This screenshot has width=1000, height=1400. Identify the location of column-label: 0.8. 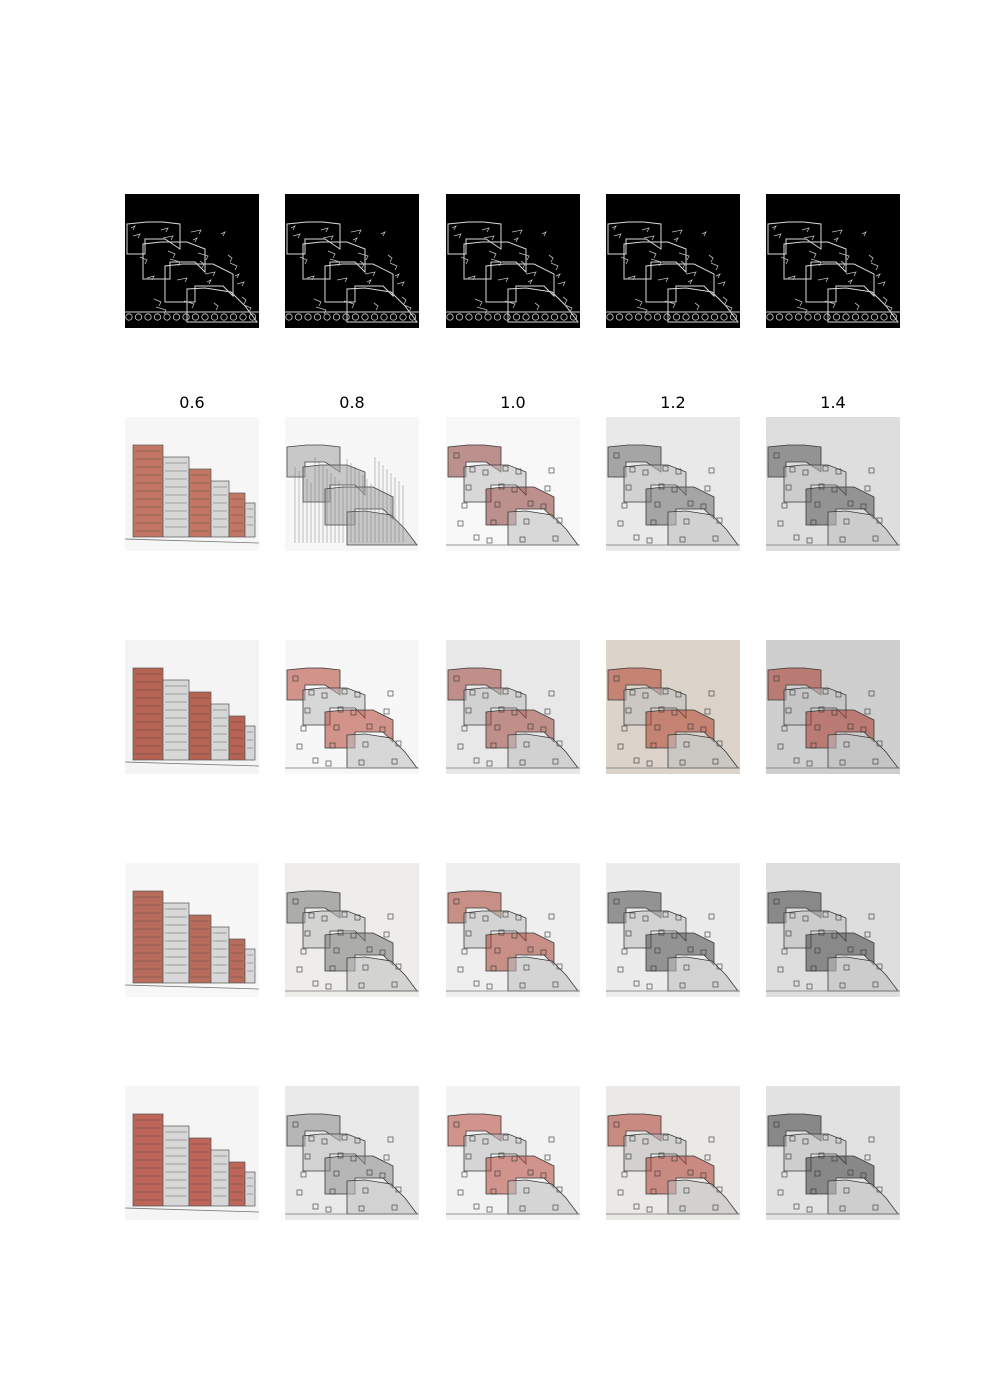
(352, 402).